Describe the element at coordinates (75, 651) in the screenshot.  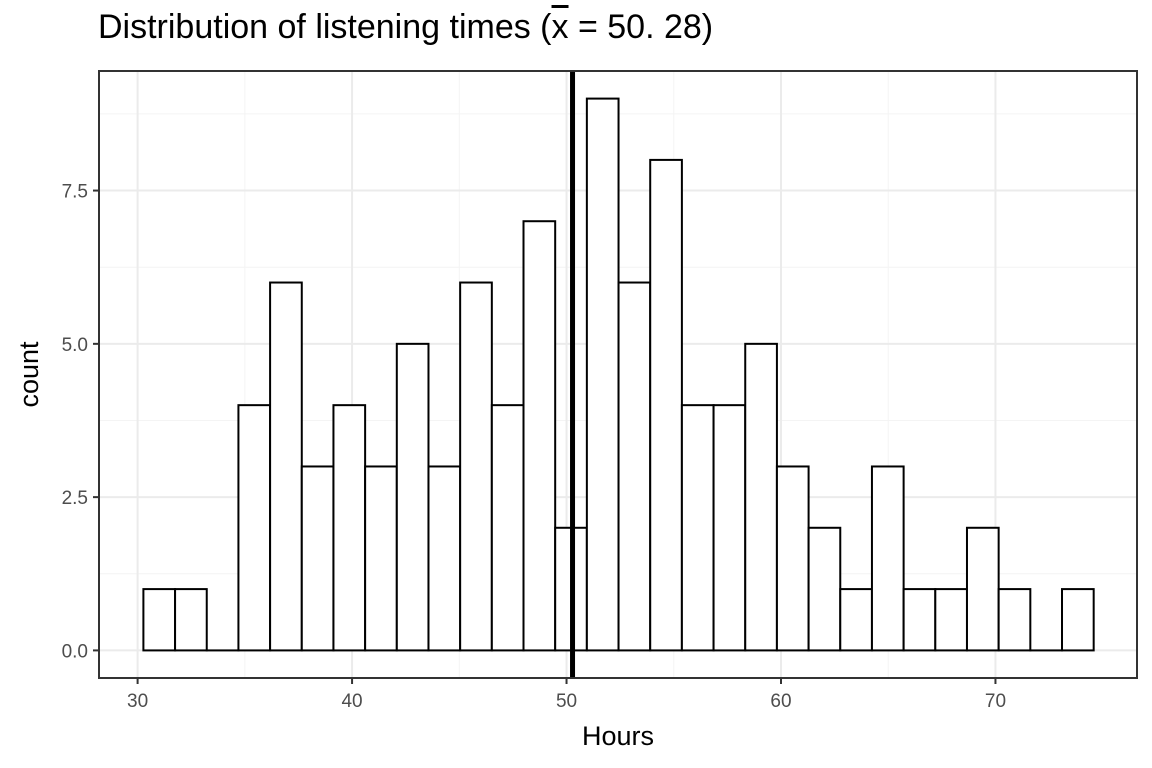
I see `y-tick-label: 0.0` at that location.